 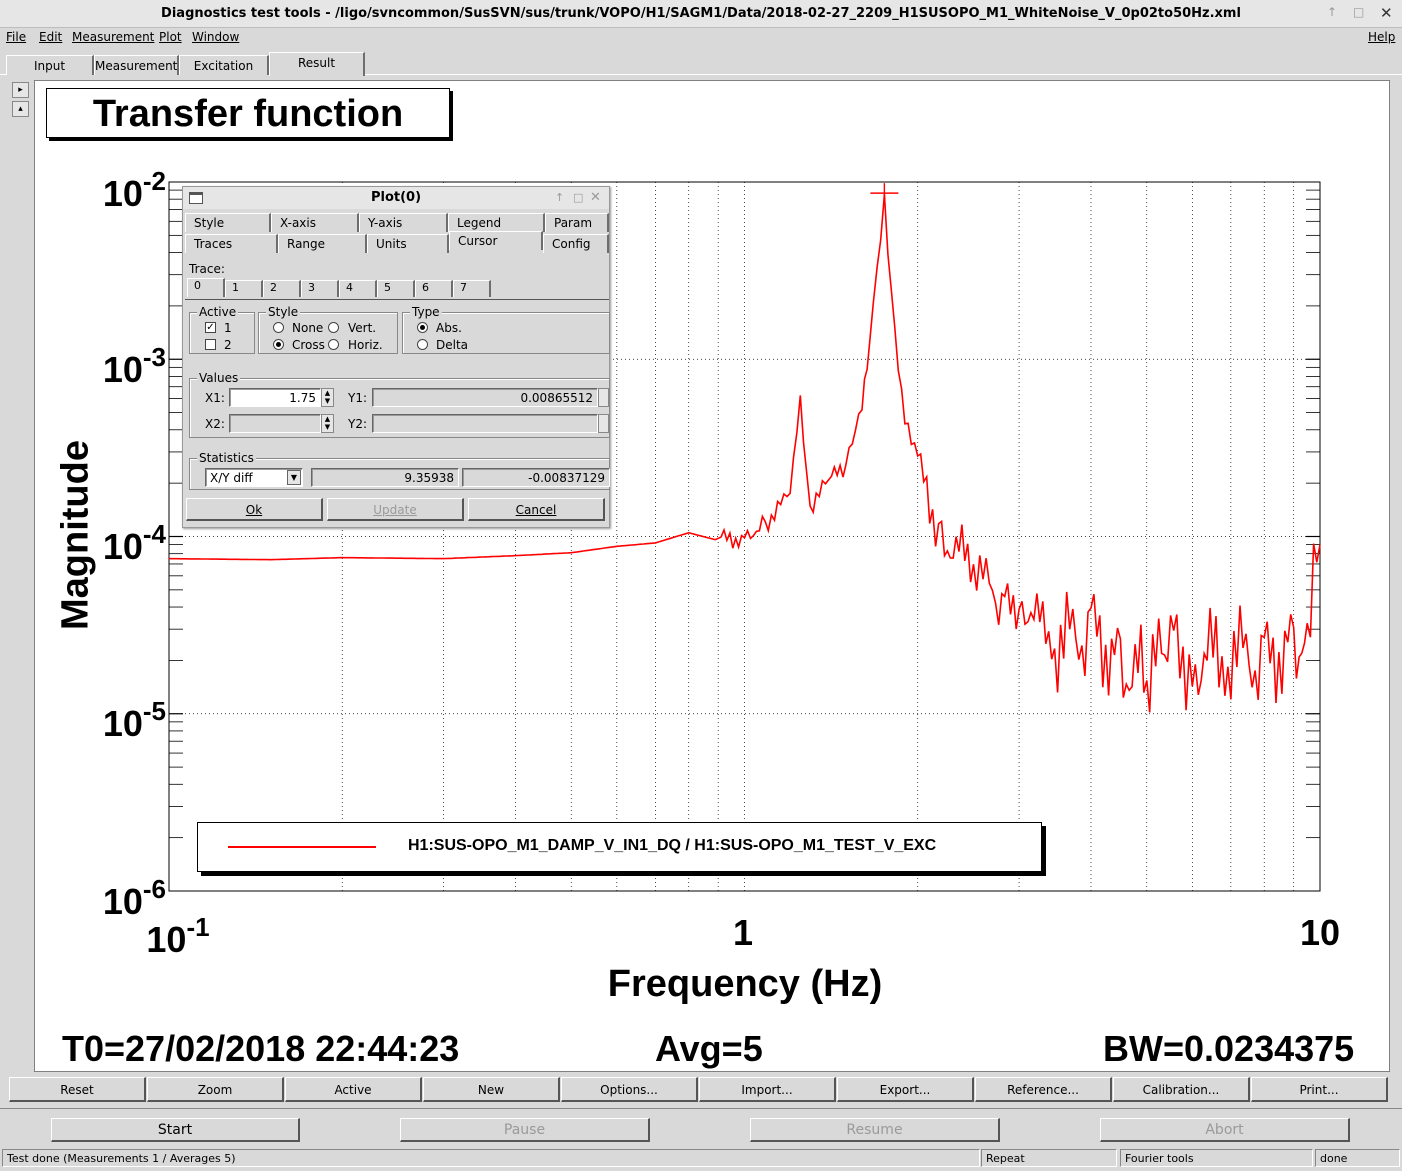 I want to click on dialog-tab-style: Style, so click(x=228, y=222).